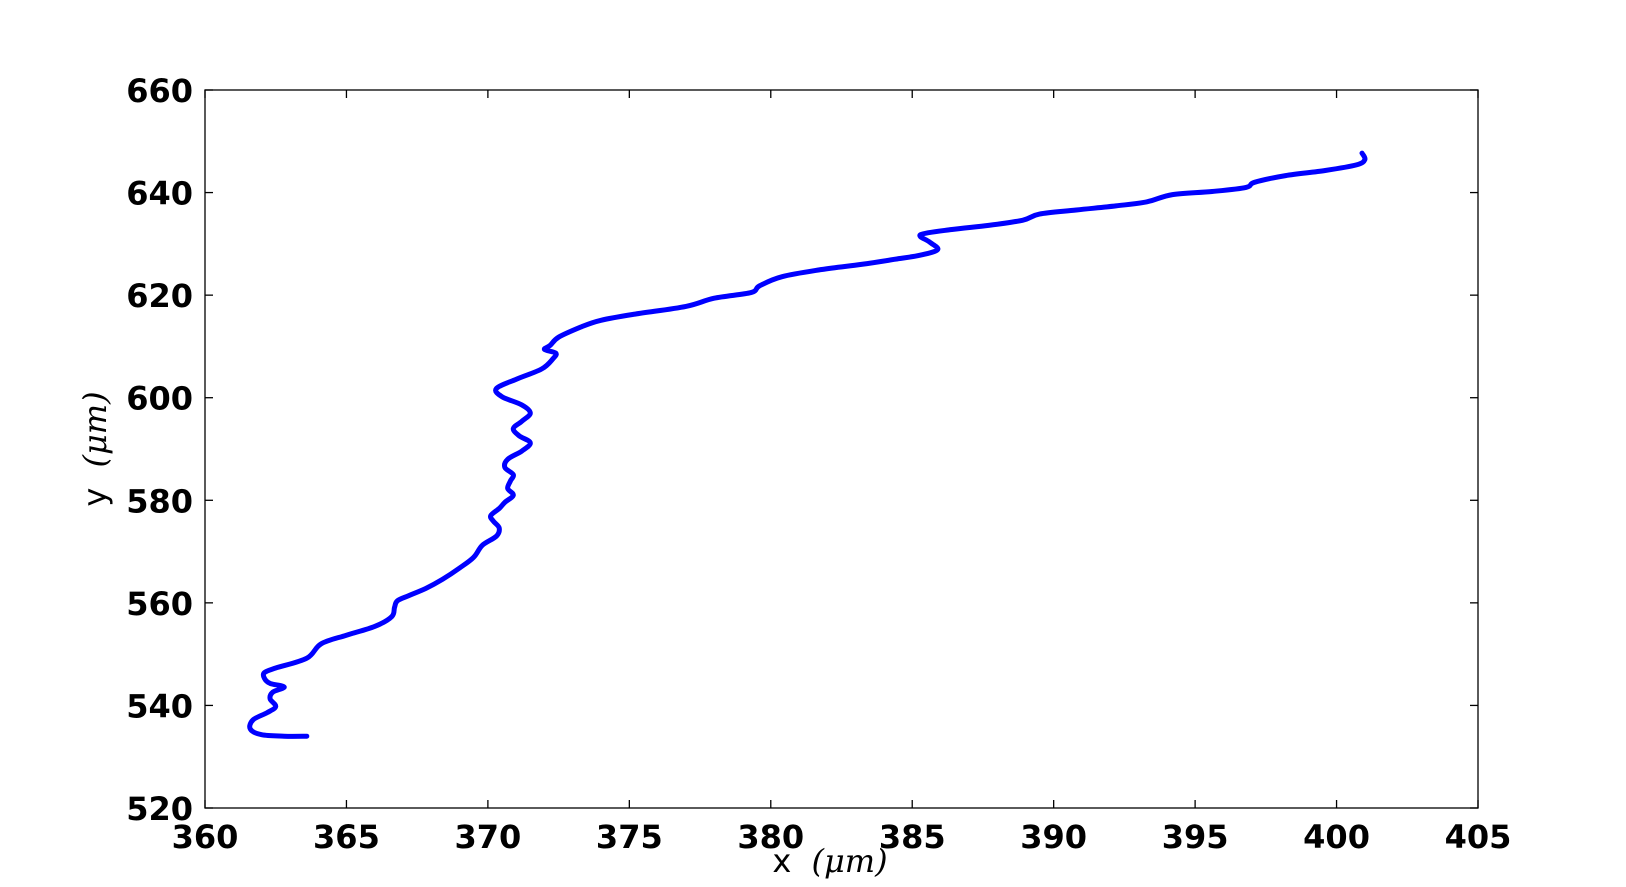 The height and width of the screenshot is (887, 1626). What do you see at coordinates (1053, 837) in the screenshot?
I see `x-tick-label: 390` at bounding box center [1053, 837].